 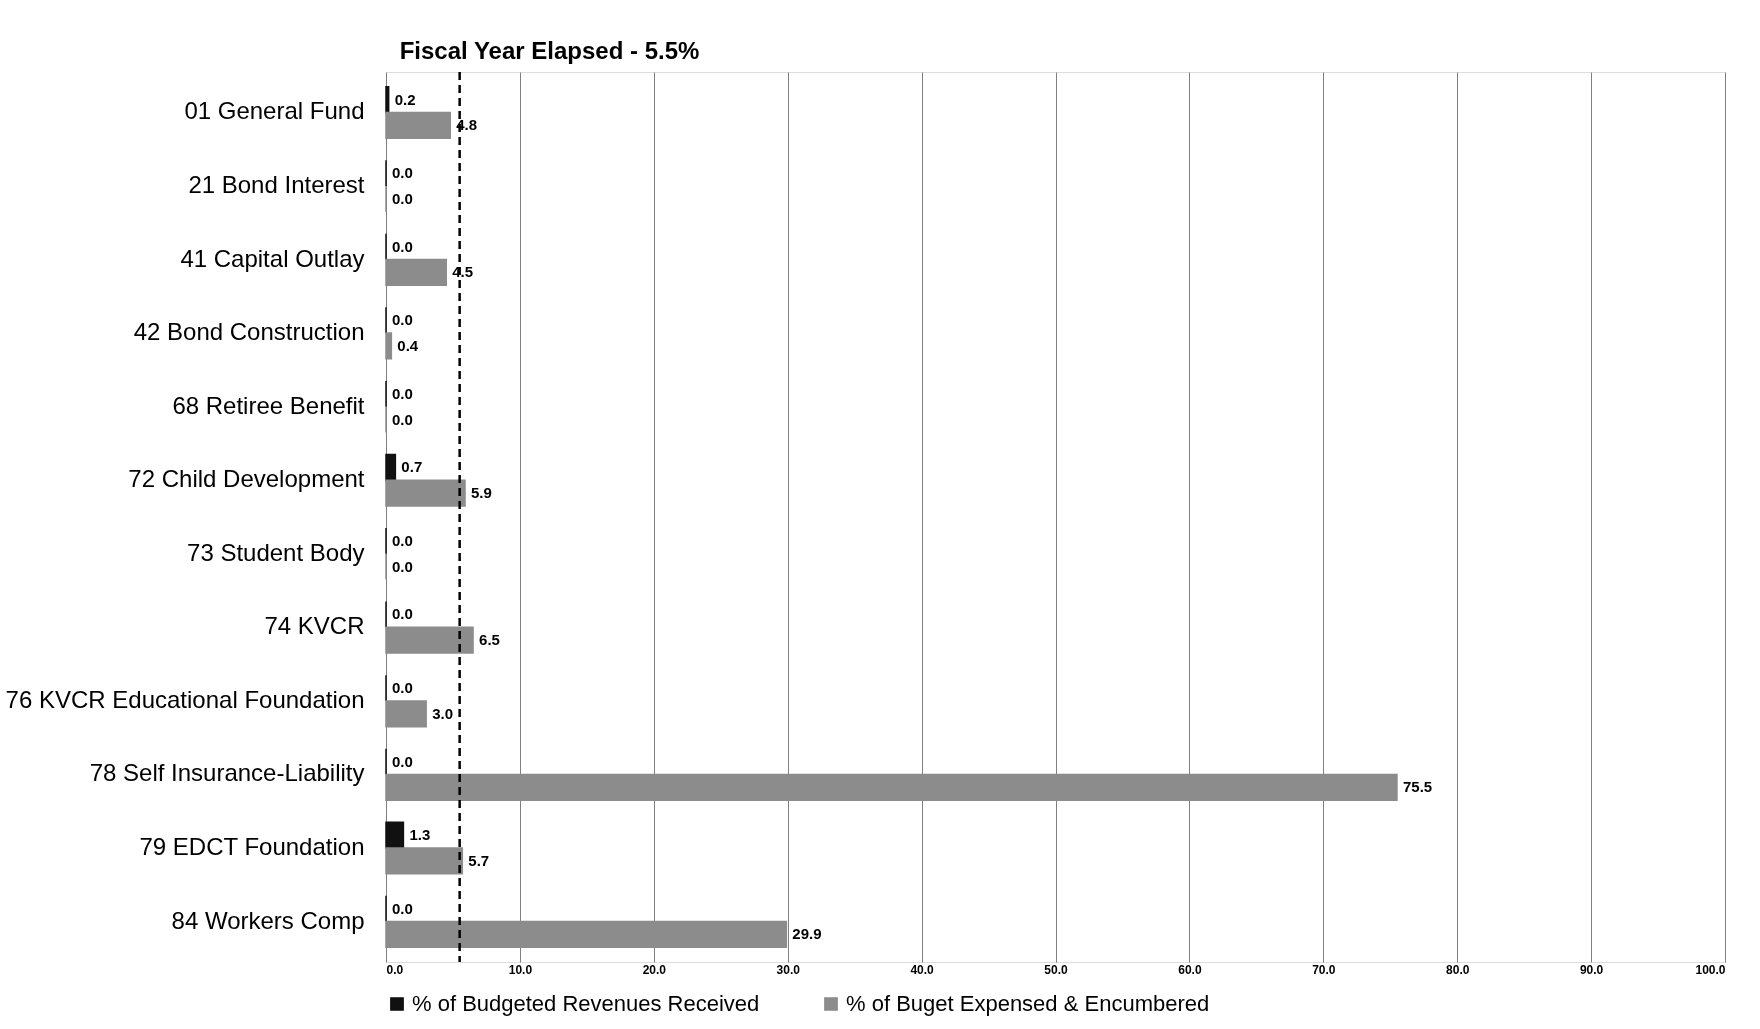 What do you see at coordinates (405, 99) in the screenshot?
I see `data-label: 0.2` at bounding box center [405, 99].